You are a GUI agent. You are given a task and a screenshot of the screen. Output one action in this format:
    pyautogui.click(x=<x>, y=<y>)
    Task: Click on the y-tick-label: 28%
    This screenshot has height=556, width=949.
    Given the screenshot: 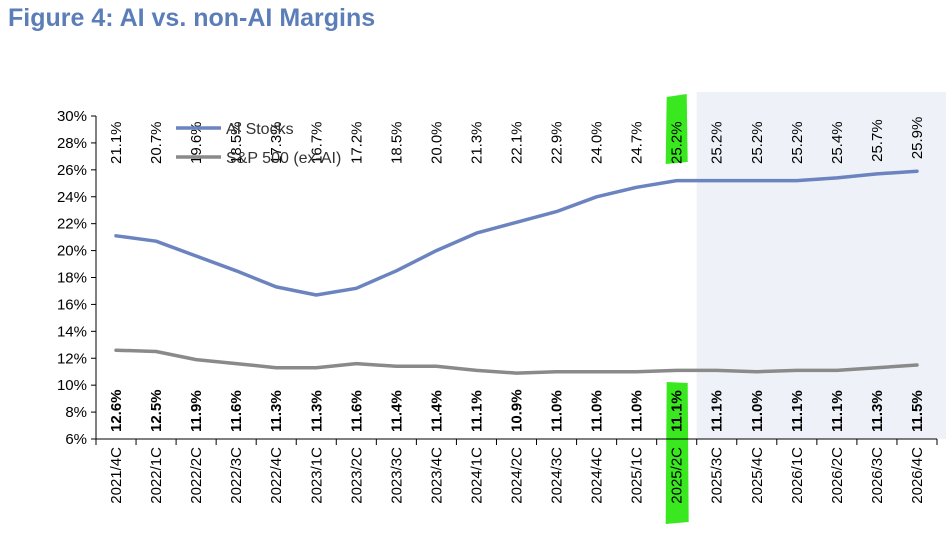 What is the action you would take?
    pyautogui.click(x=72, y=143)
    